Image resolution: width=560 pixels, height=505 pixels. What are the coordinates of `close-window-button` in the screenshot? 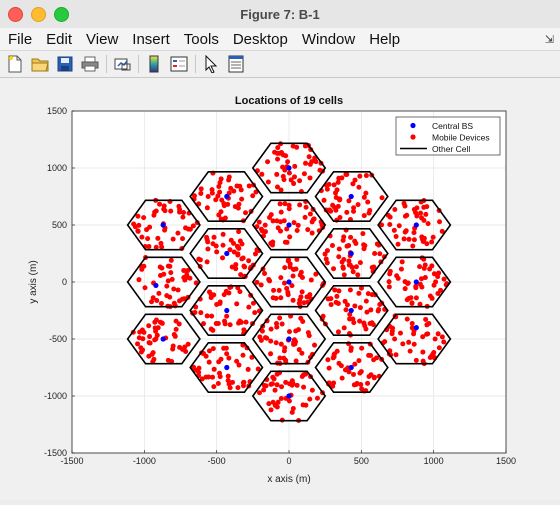 It's located at (15, 14).